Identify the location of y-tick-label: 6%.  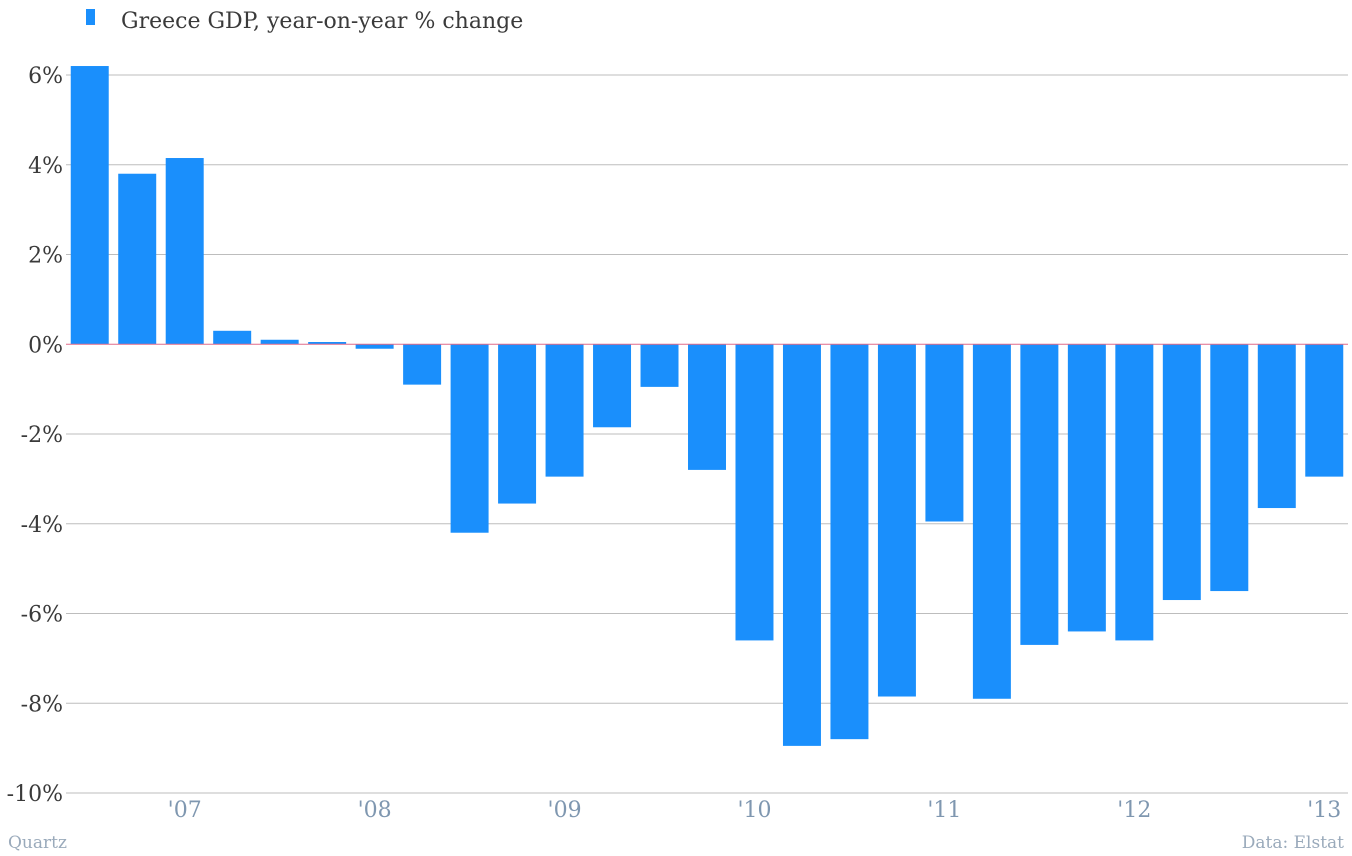
(45, 76).